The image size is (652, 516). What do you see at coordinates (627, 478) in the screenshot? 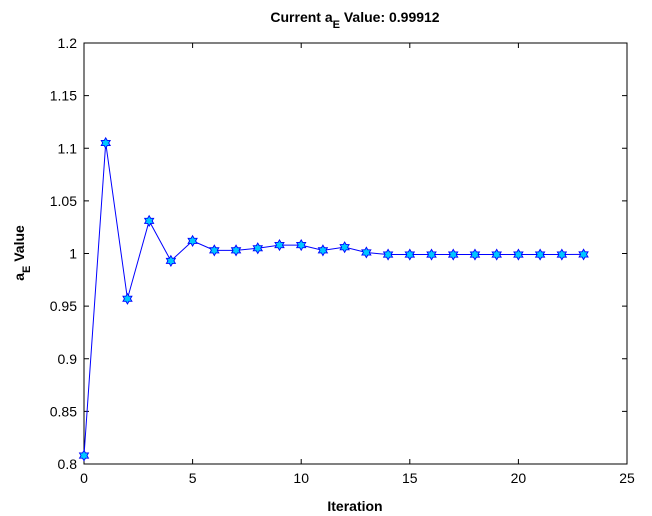
I see `x-tick-label: 25` at bounding box center [627, 478].